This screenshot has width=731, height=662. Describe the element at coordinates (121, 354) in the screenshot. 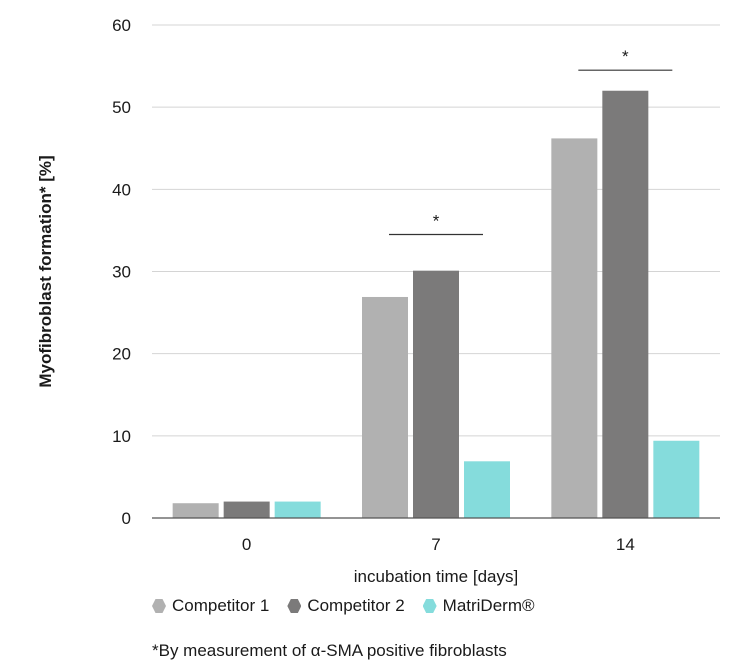

I see `y-tick-label: 20` at that location.